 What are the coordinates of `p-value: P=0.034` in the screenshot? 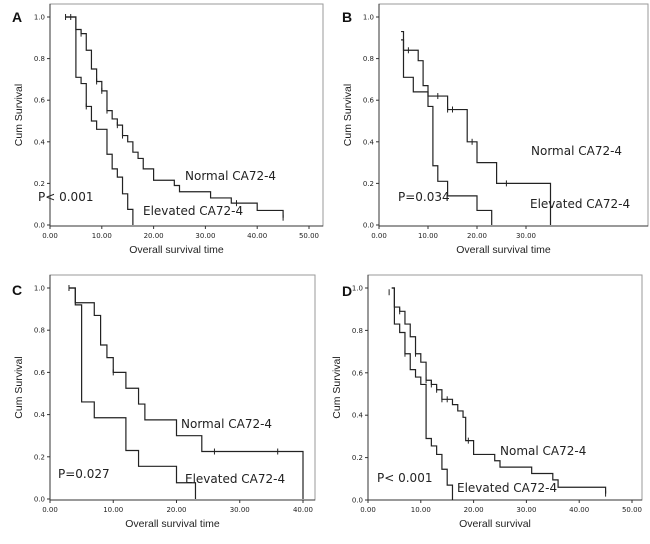 It's located at (424, 197).